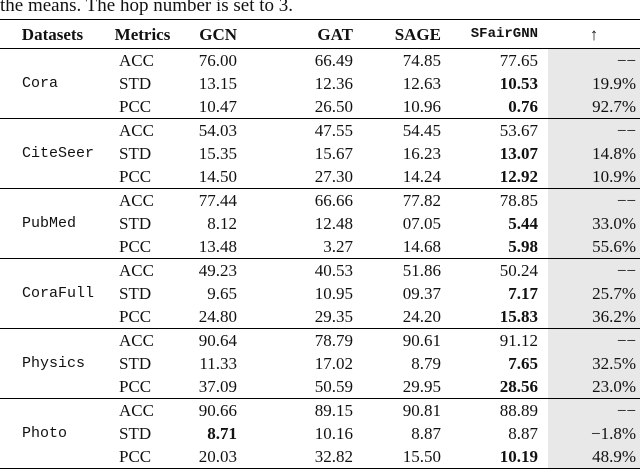 Image resolution: width=640 pixels, height=470 pixels. What do you see at coordinates (217, 60) in the screenshot?
I see `cell: 76.00` at bounding box center [217, 60].